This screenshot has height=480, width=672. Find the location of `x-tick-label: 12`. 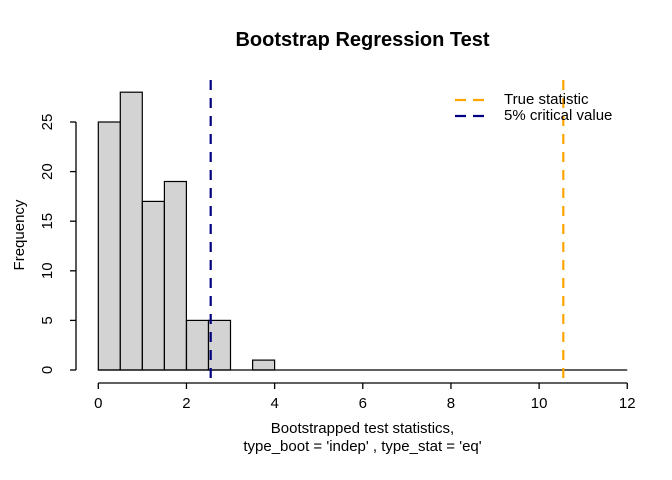

x-tick-label: 12 is located at coordinates (627, 403).